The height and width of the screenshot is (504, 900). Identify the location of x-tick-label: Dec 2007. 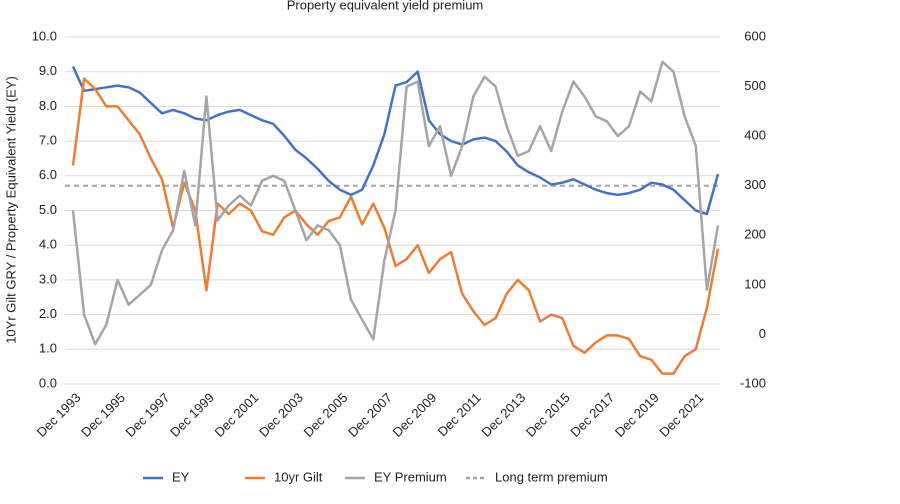
(370, 415).